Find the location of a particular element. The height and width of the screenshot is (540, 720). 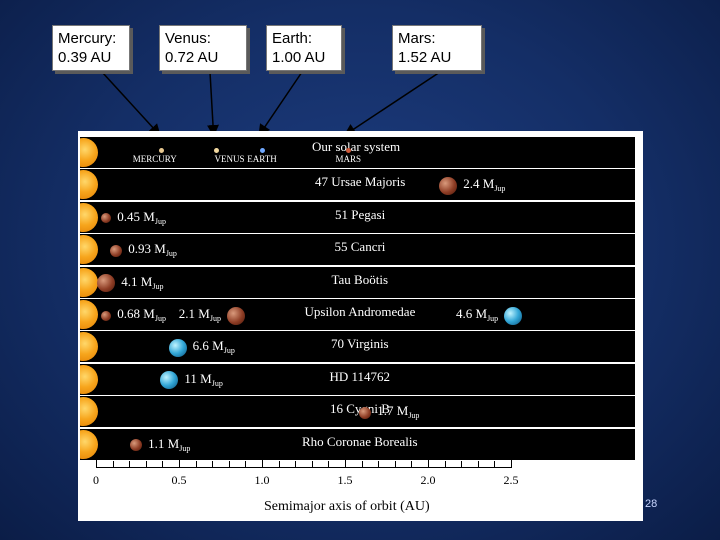

row-system: 16 Cygni B1.7 MJup is located at coordinates (357, 412).